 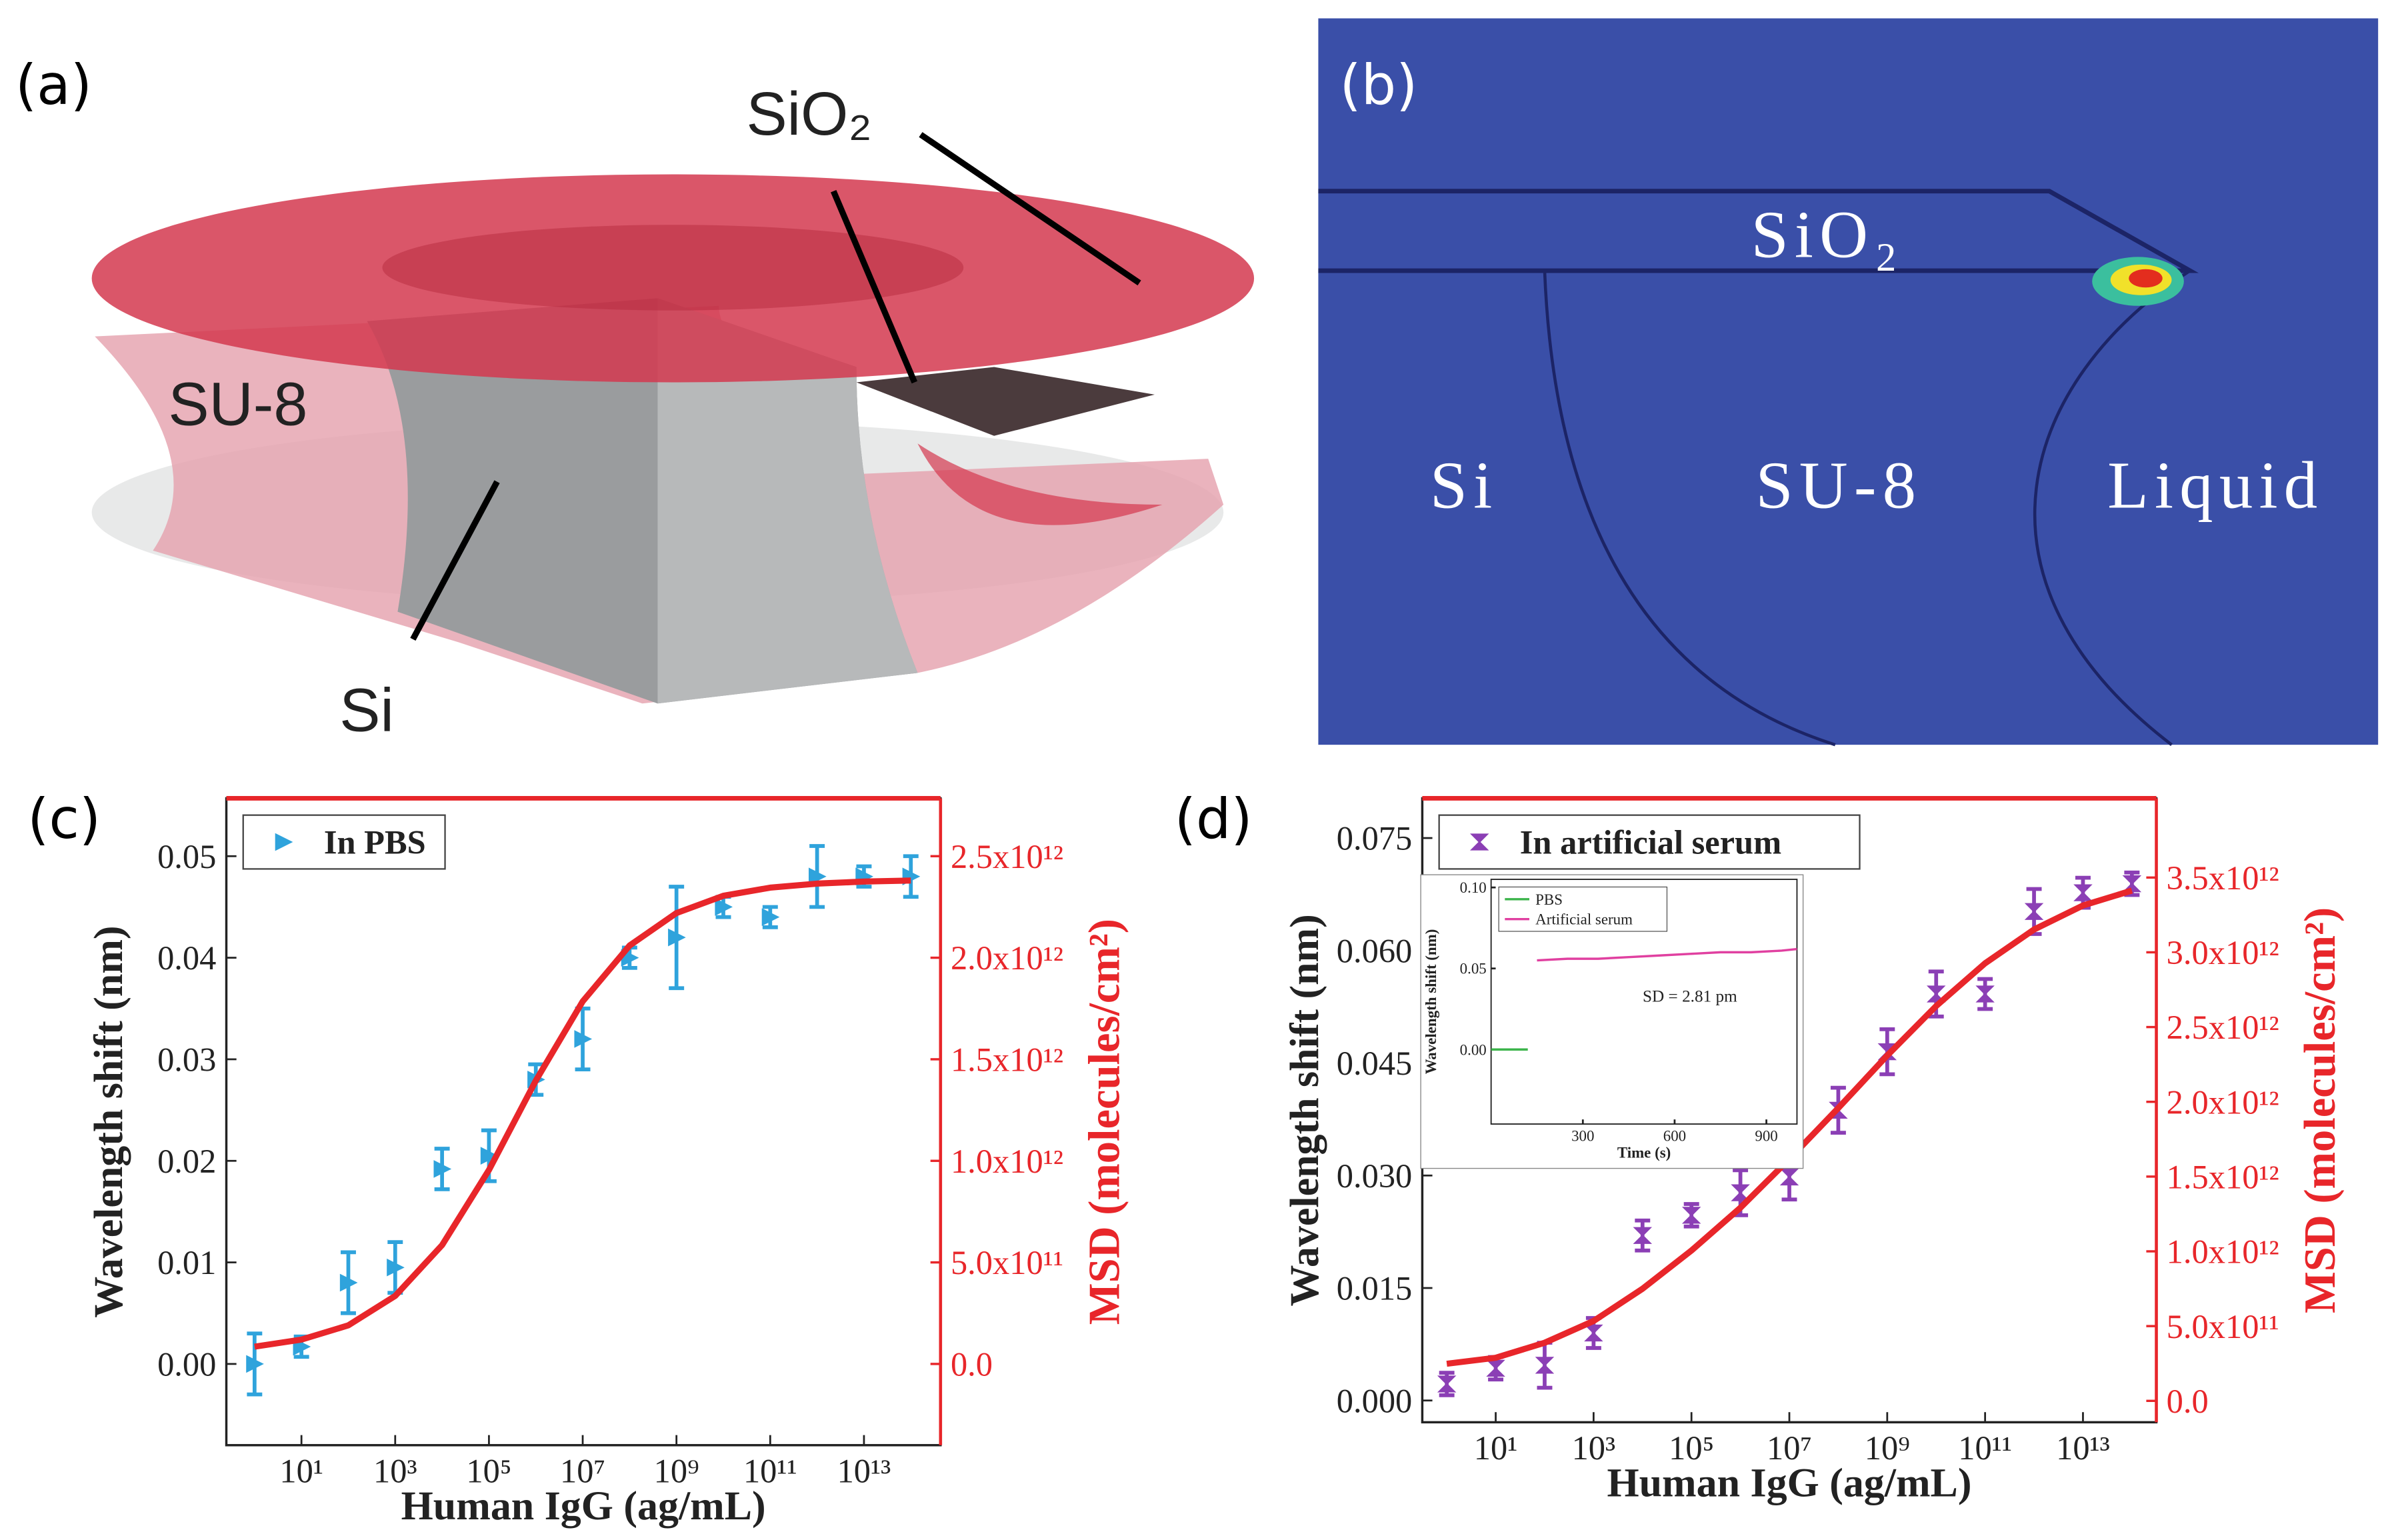 What do you see at coordinates (1007, 1060) in the screenshot?
I see `y2-tick-label: 1.5x10¹²` at bounding box center [1007, 1060].